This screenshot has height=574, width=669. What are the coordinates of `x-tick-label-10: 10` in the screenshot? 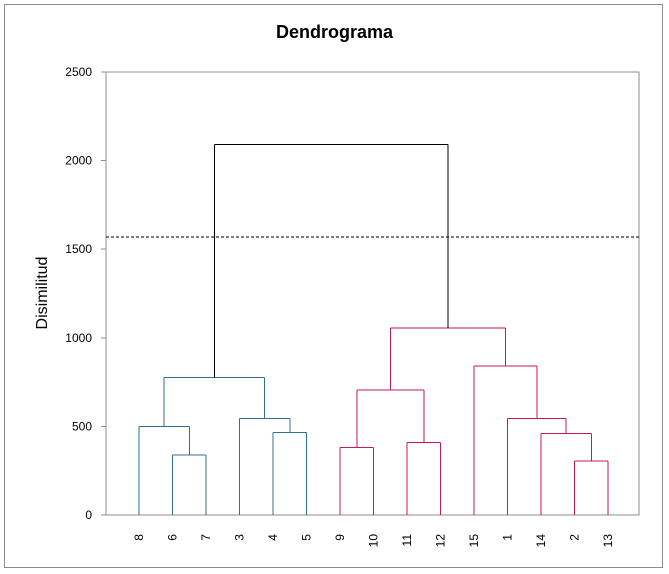 It's located at (374, 541).